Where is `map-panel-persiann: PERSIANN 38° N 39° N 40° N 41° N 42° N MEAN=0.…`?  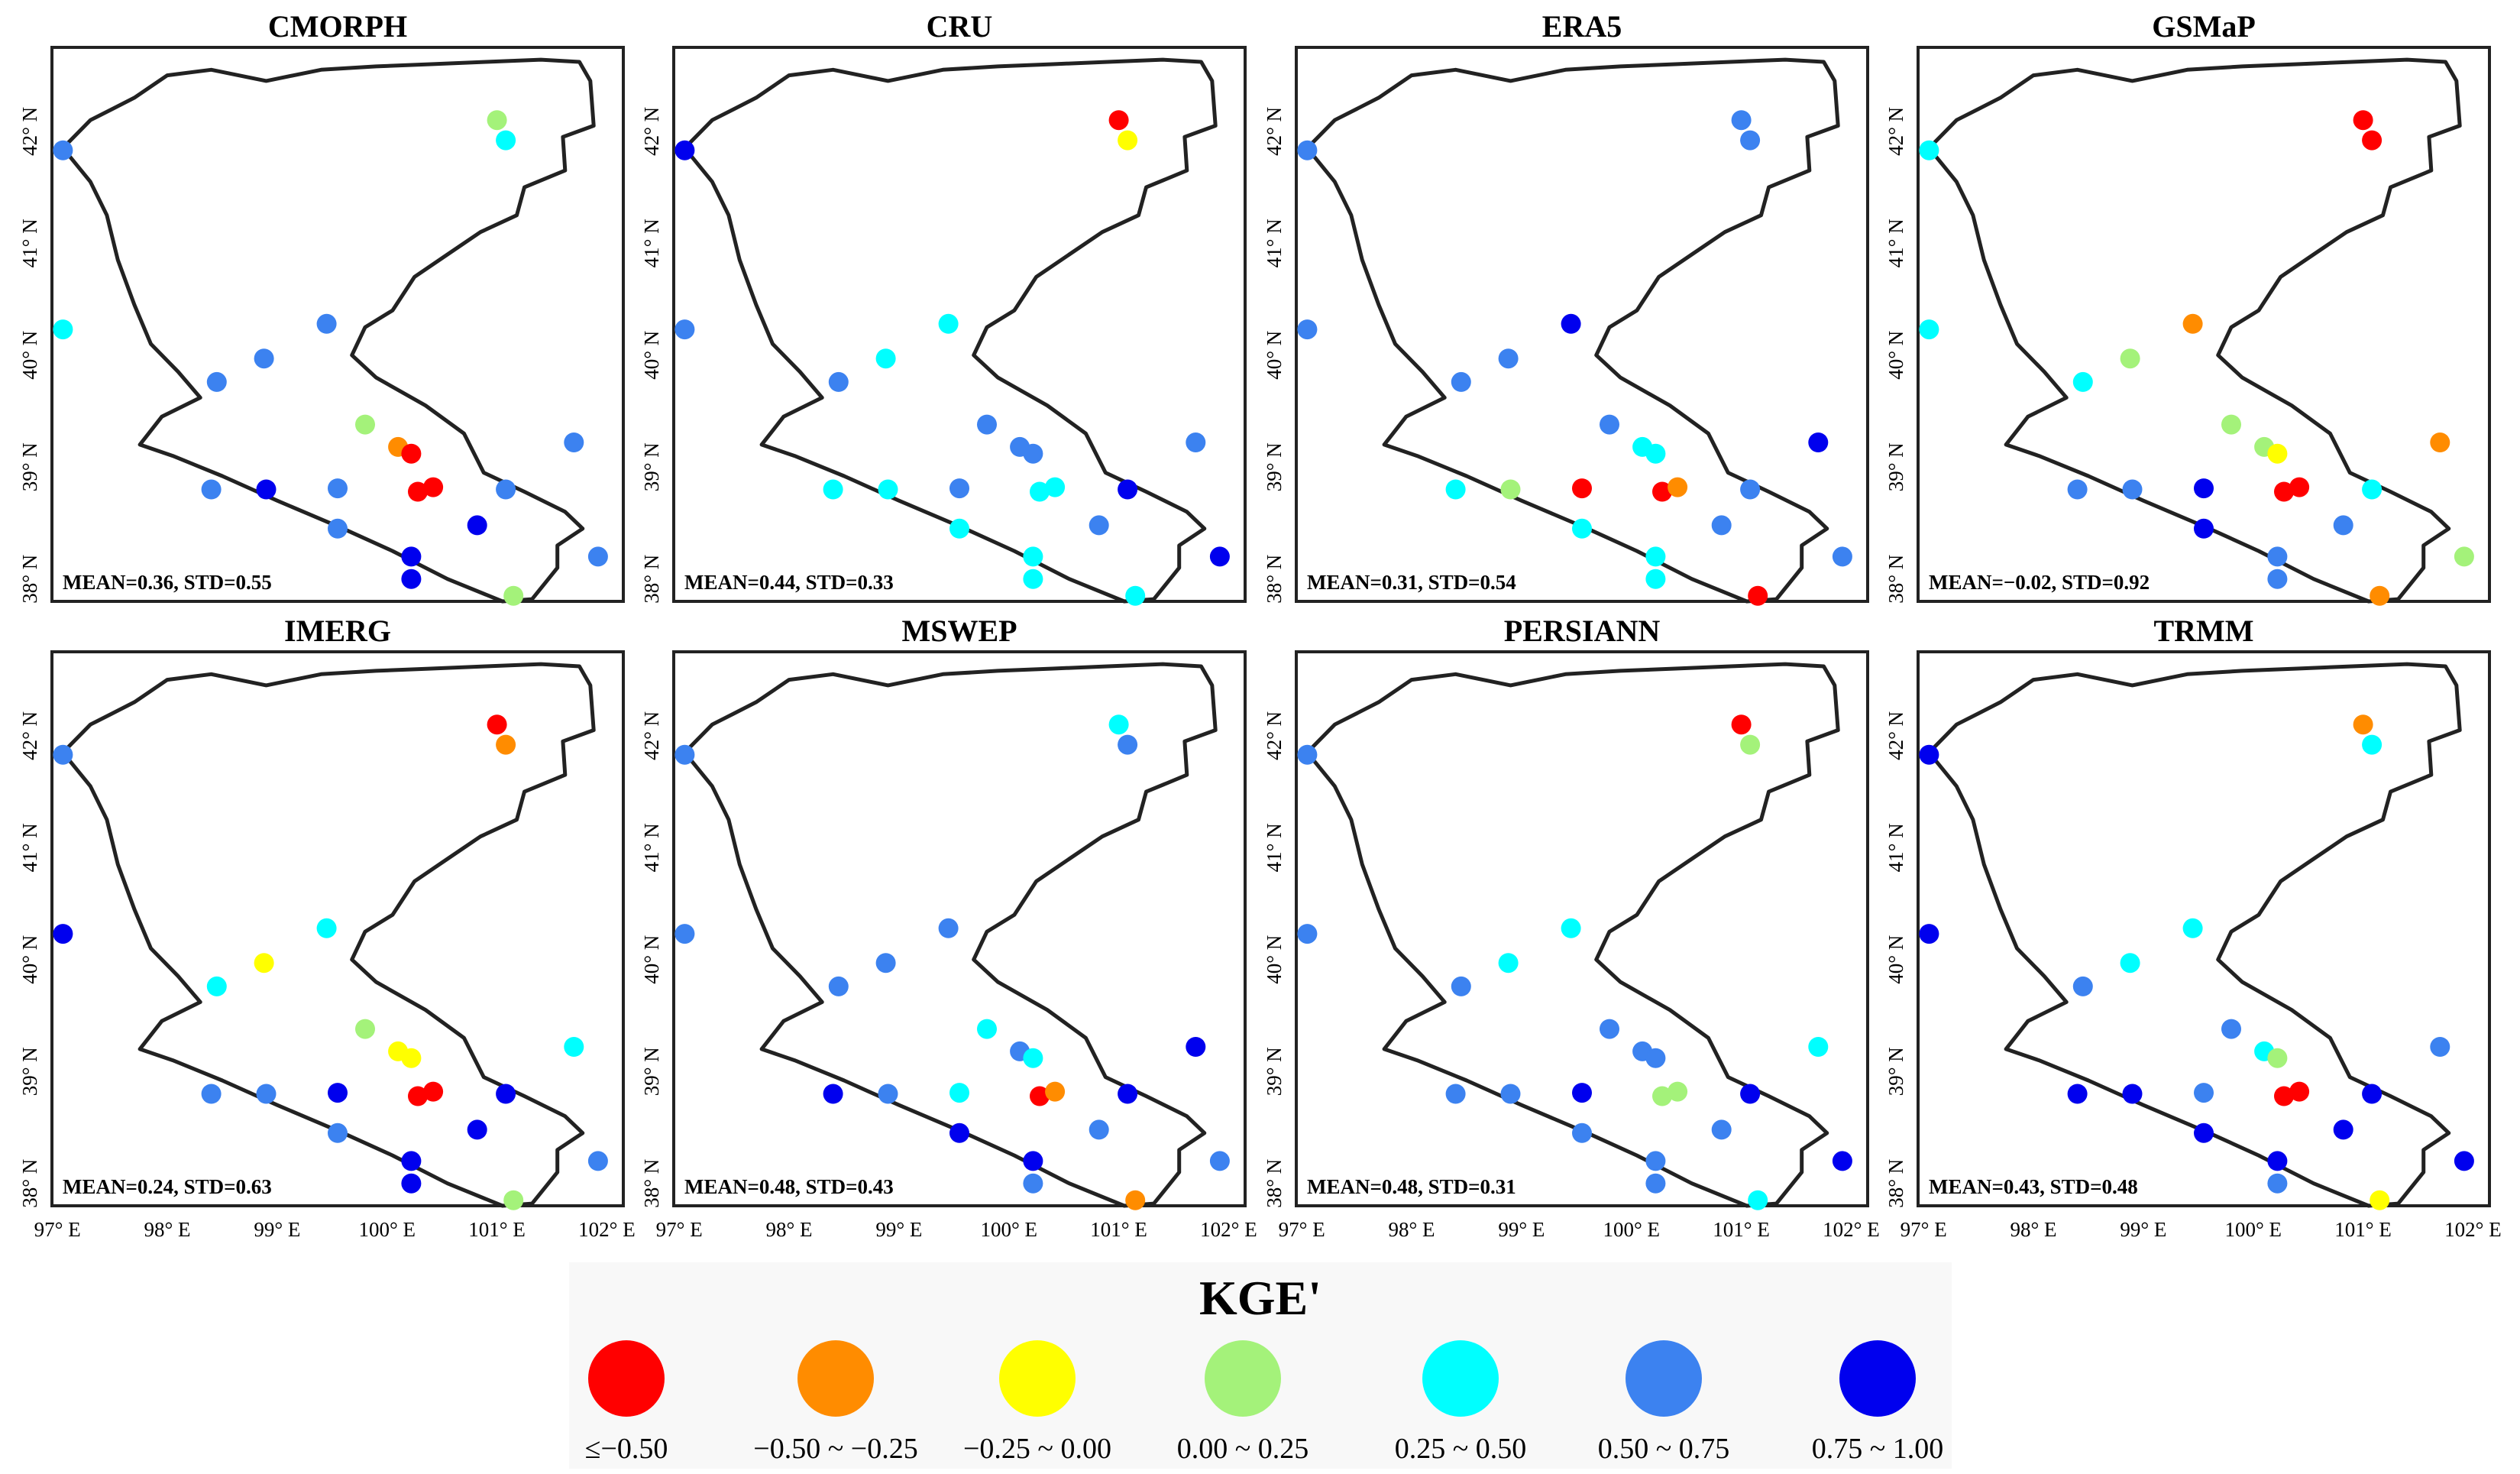 map-panel-persiann: PERSIANN 38° N 39° N 40° N 41° N 42° N MEAN=0.… is located at coordinates (1566, 912).